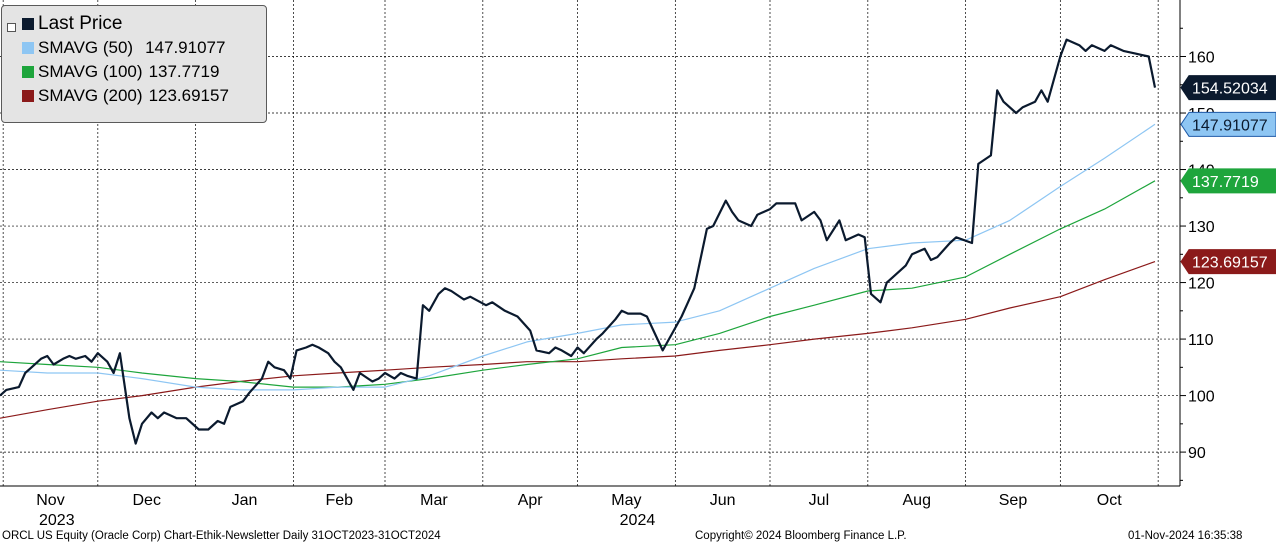  I want to click on legend-item-smavg-200: SMAVG (200) 123.69157, so click(125, 96).